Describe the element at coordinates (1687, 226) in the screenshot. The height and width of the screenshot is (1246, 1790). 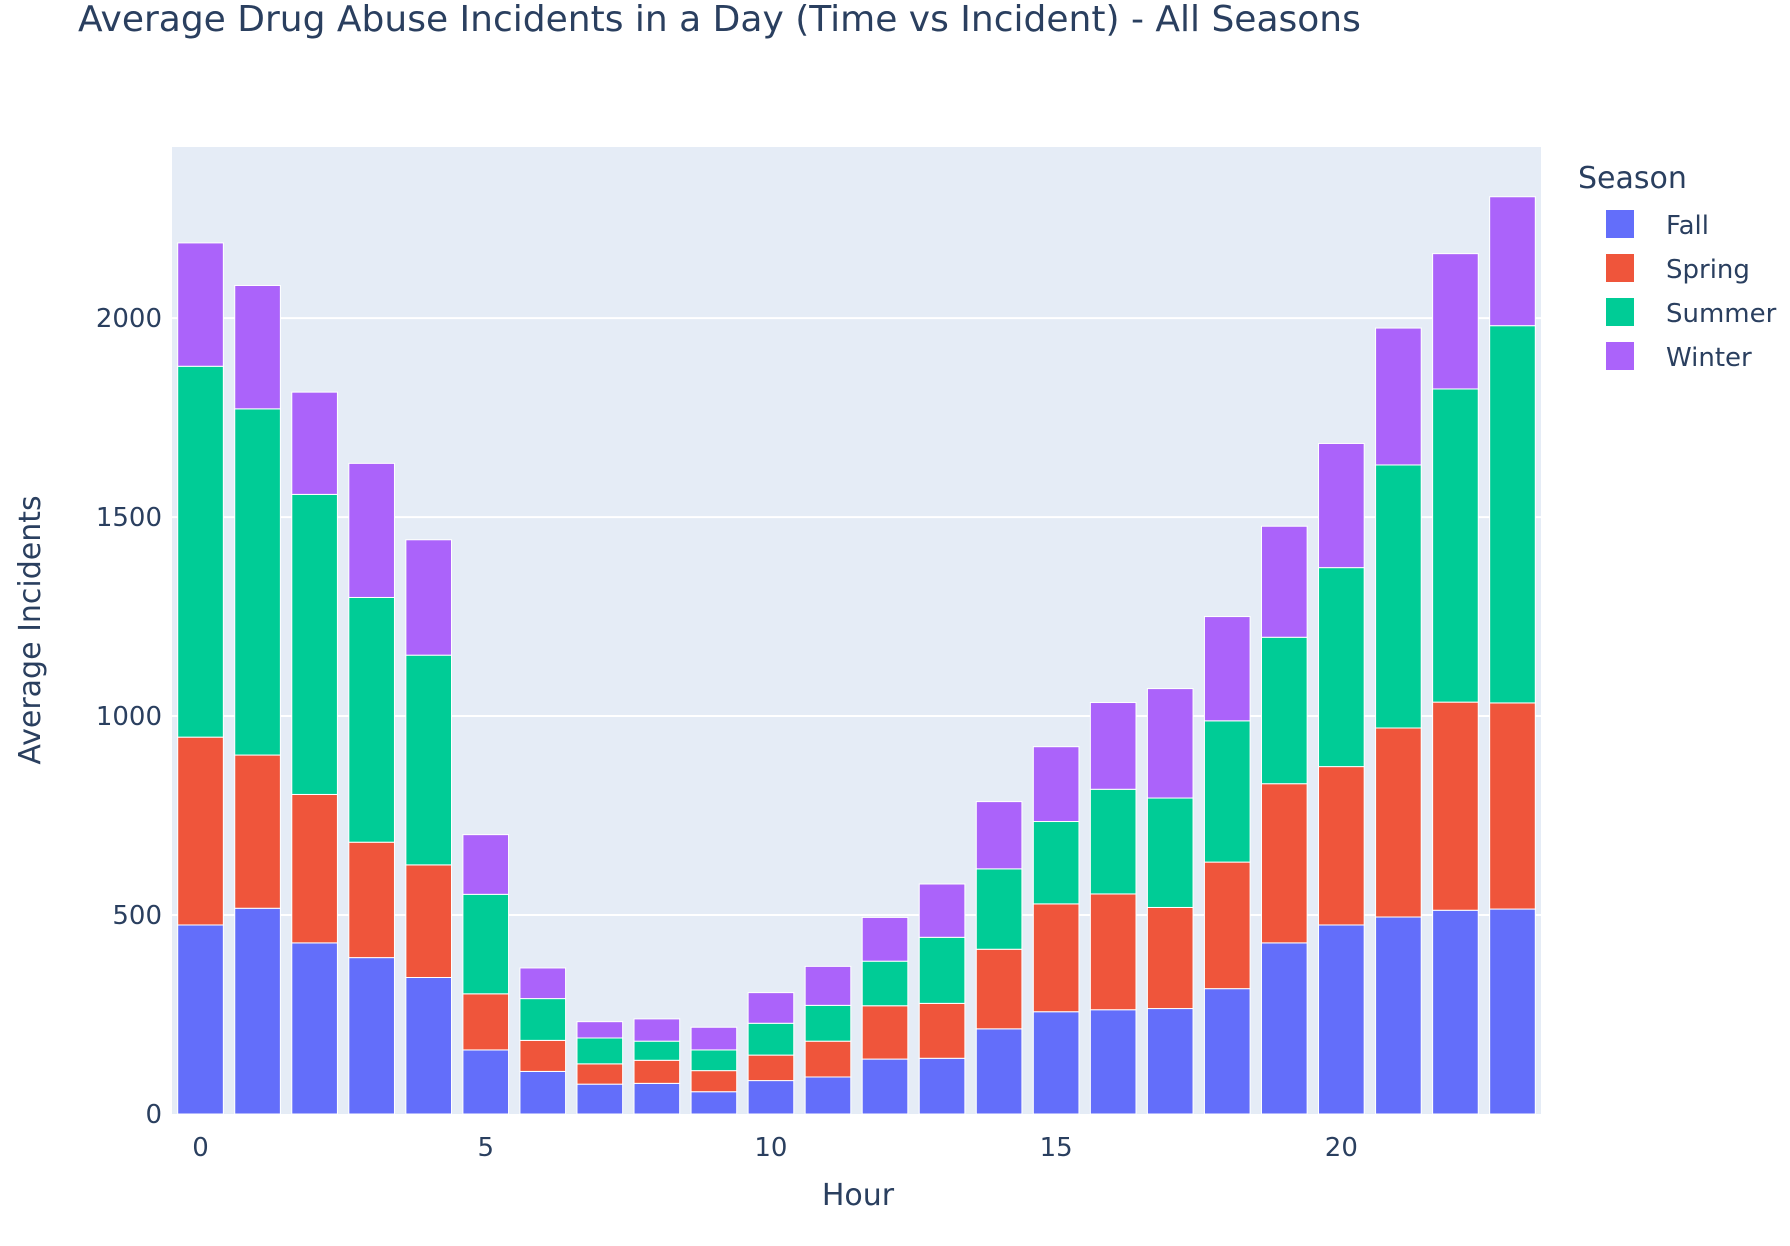
I see `legend-label-fall: Fall` at that location.